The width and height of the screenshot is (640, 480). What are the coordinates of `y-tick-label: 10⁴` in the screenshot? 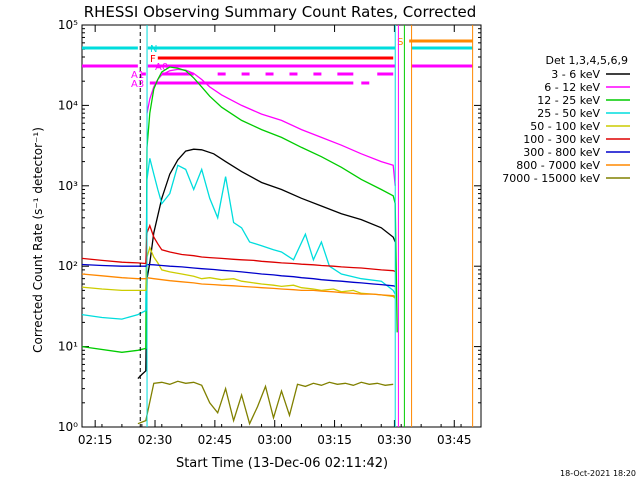 It's located at (68, 105).